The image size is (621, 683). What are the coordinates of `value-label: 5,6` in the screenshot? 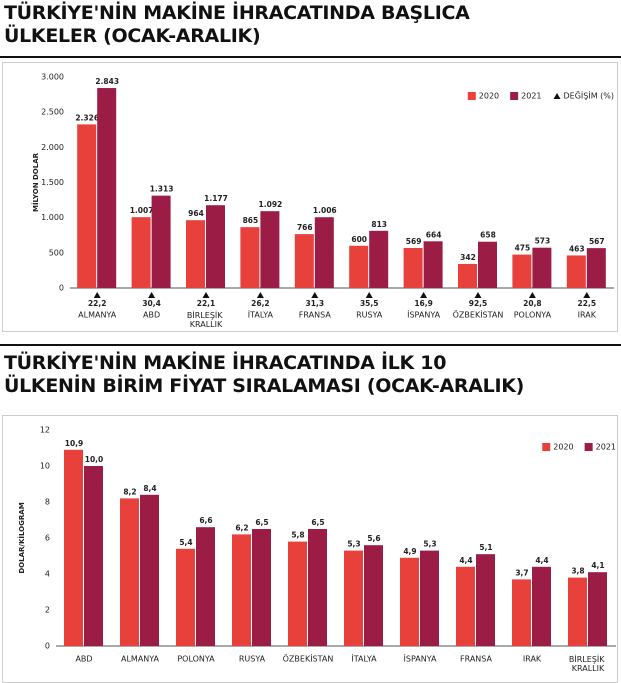 It's located at (373, 538).